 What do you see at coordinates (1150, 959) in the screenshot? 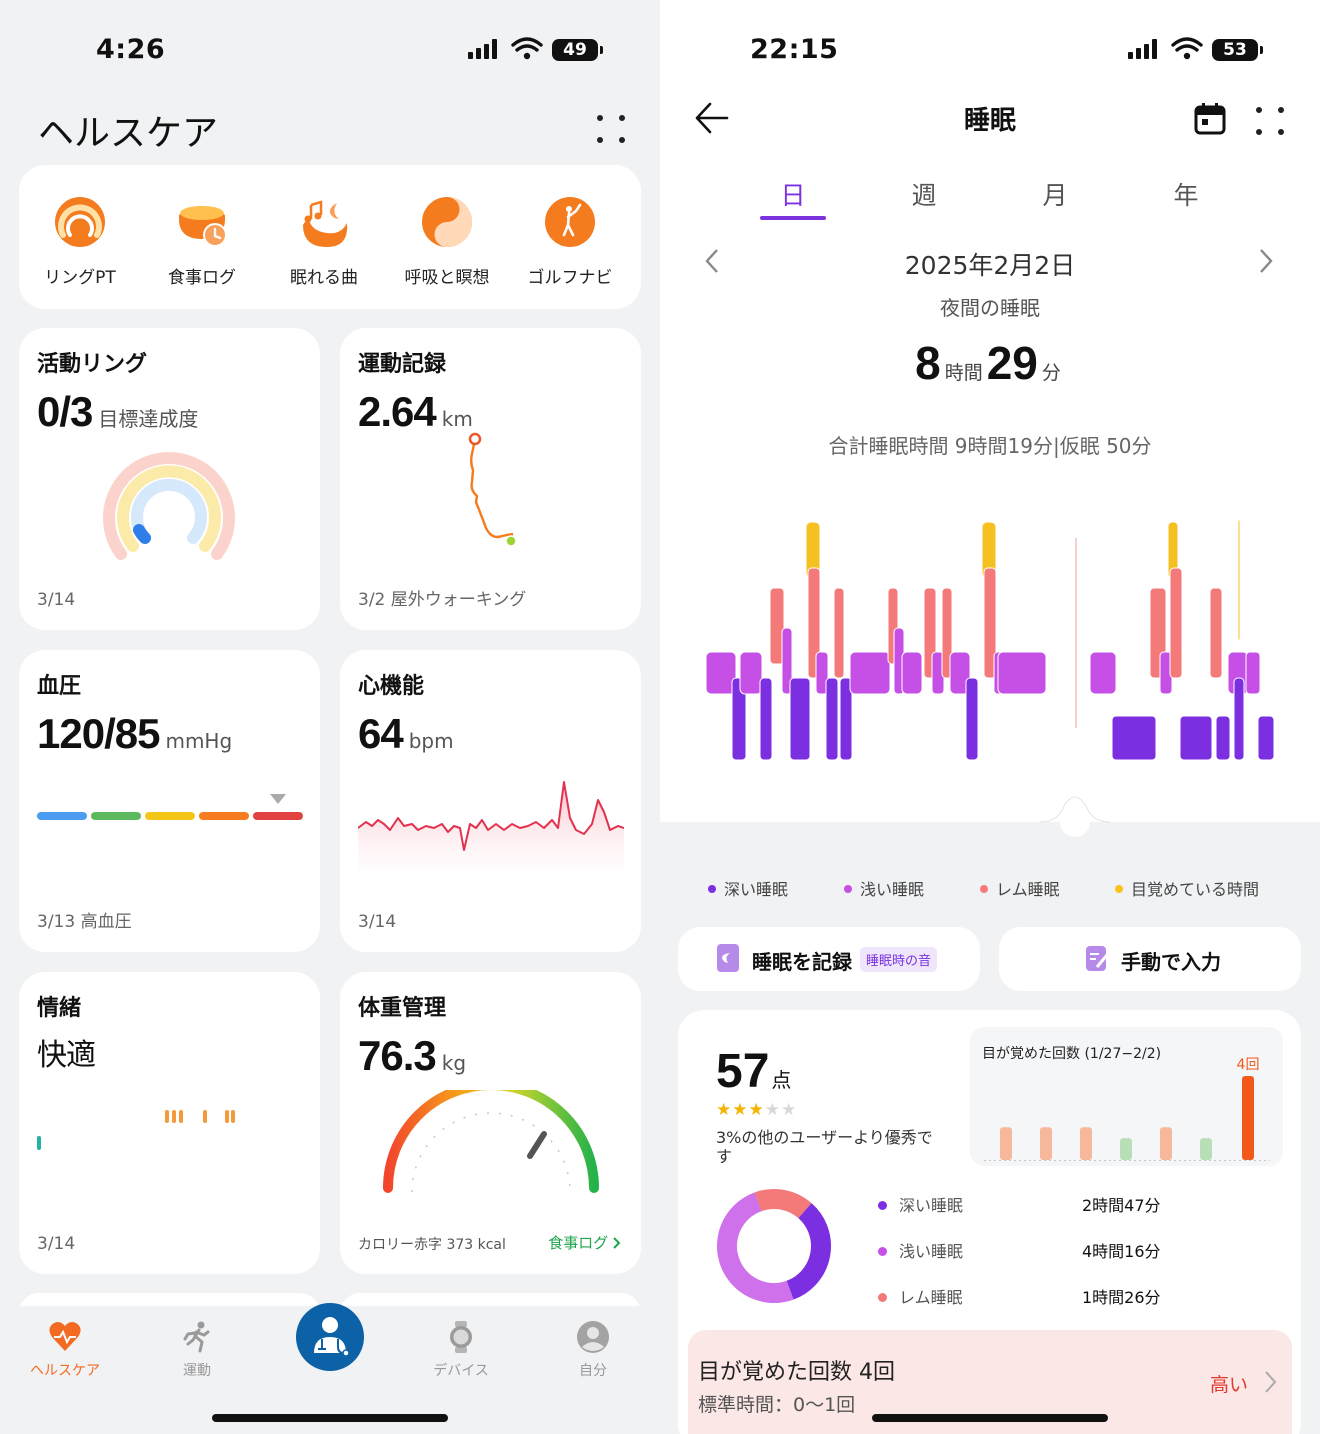
I see `manual-entry-button: 手動で入力` at bounding box center [1150, 959].